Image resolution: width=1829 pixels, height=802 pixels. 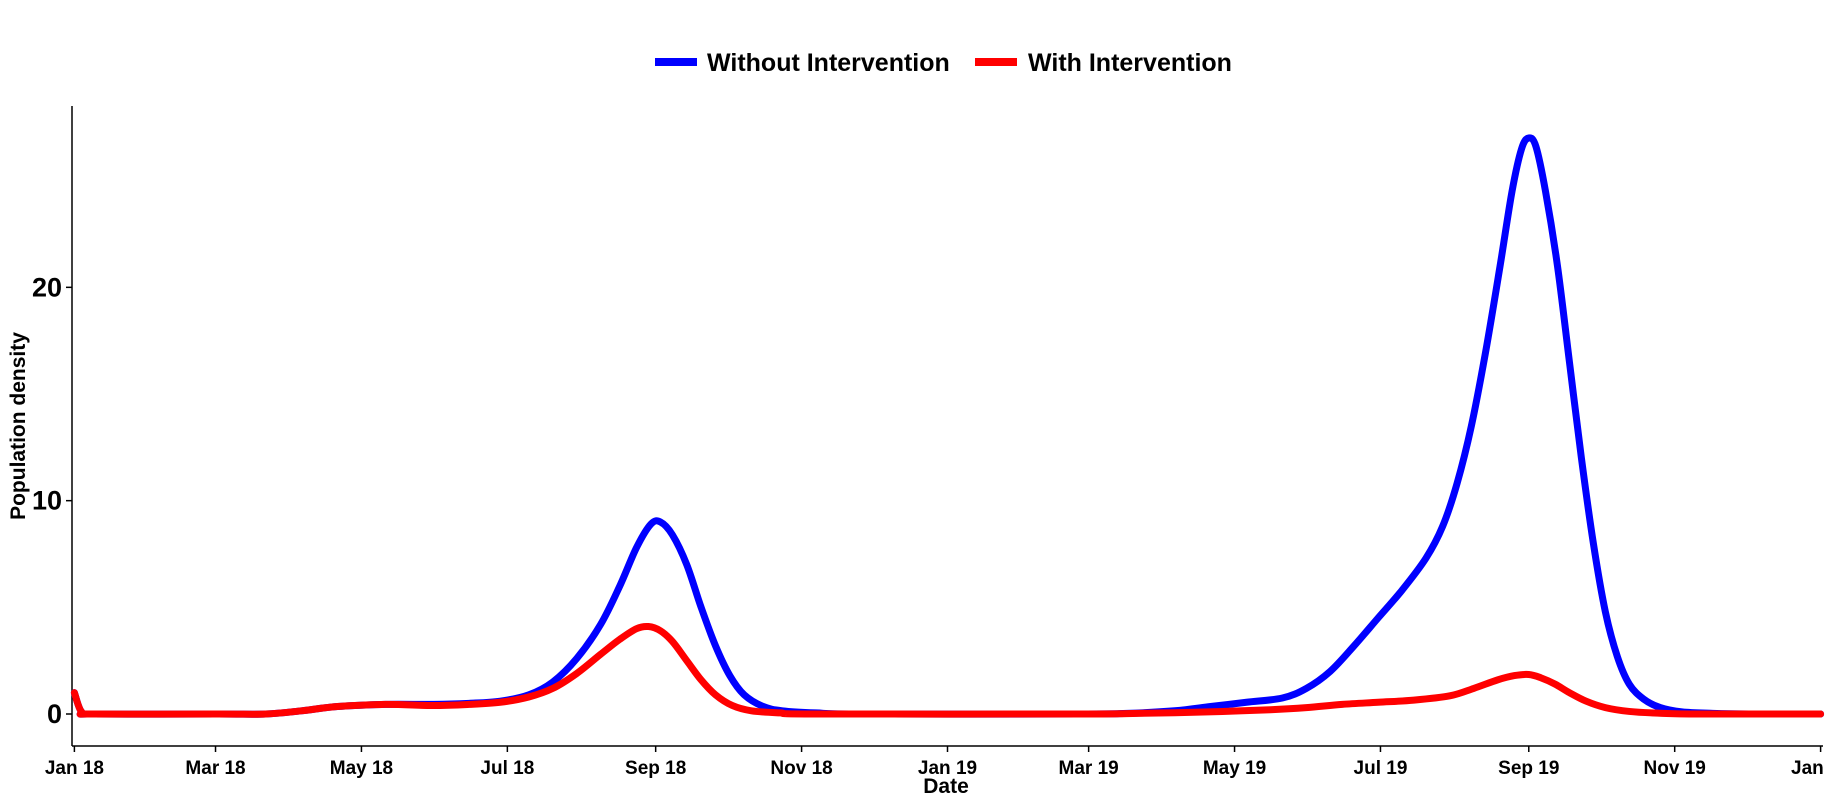 I want to click on x-tick-label-mar-18: Mar 18, so click(x=215, y=768).